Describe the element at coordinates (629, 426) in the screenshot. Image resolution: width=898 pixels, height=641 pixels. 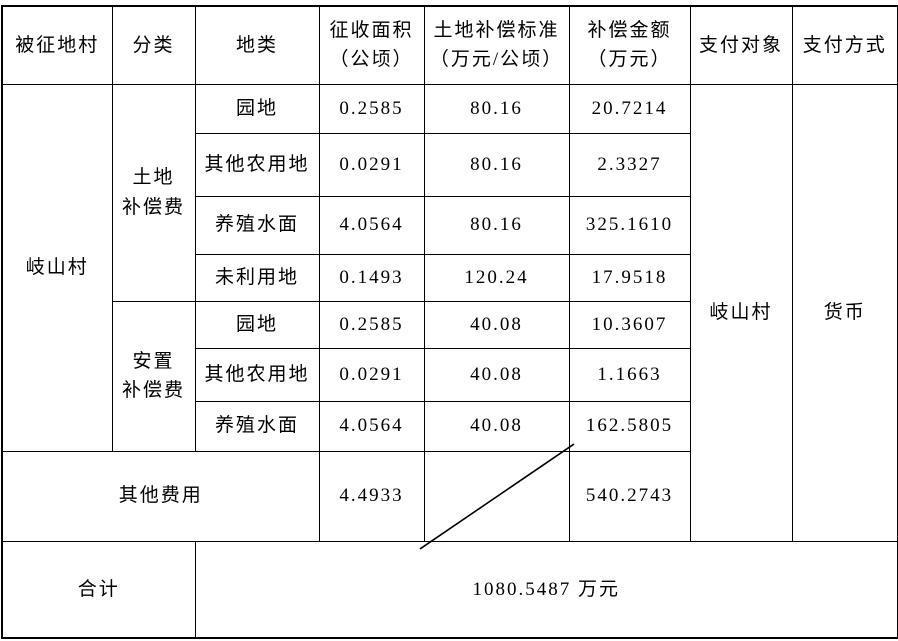
I see `amount-cell: 162.5805` at that location.